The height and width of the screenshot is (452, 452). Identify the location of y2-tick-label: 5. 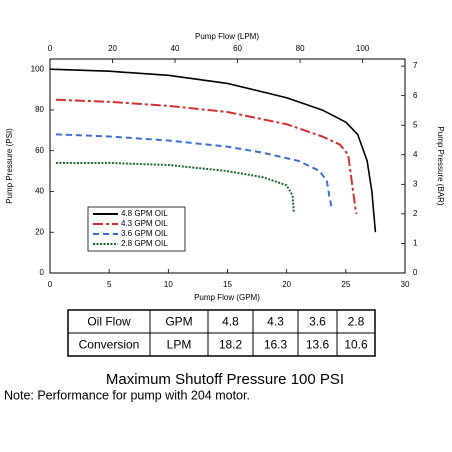
(415, 124).